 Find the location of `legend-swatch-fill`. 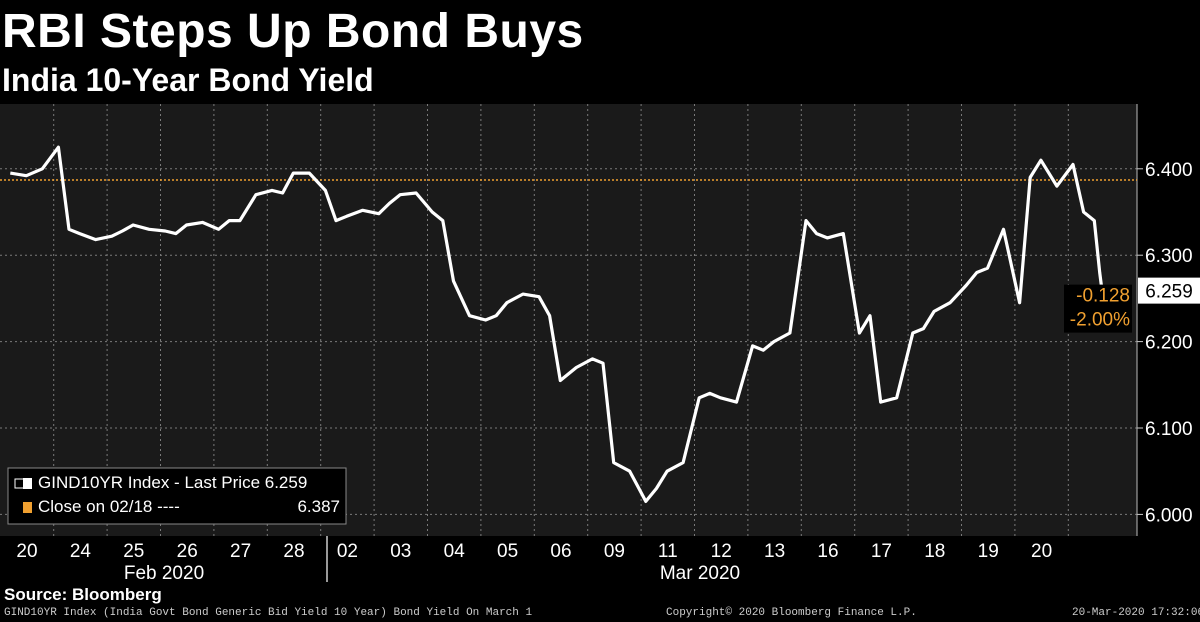

legend-swatch-fill is located at coordinates (27, 483).